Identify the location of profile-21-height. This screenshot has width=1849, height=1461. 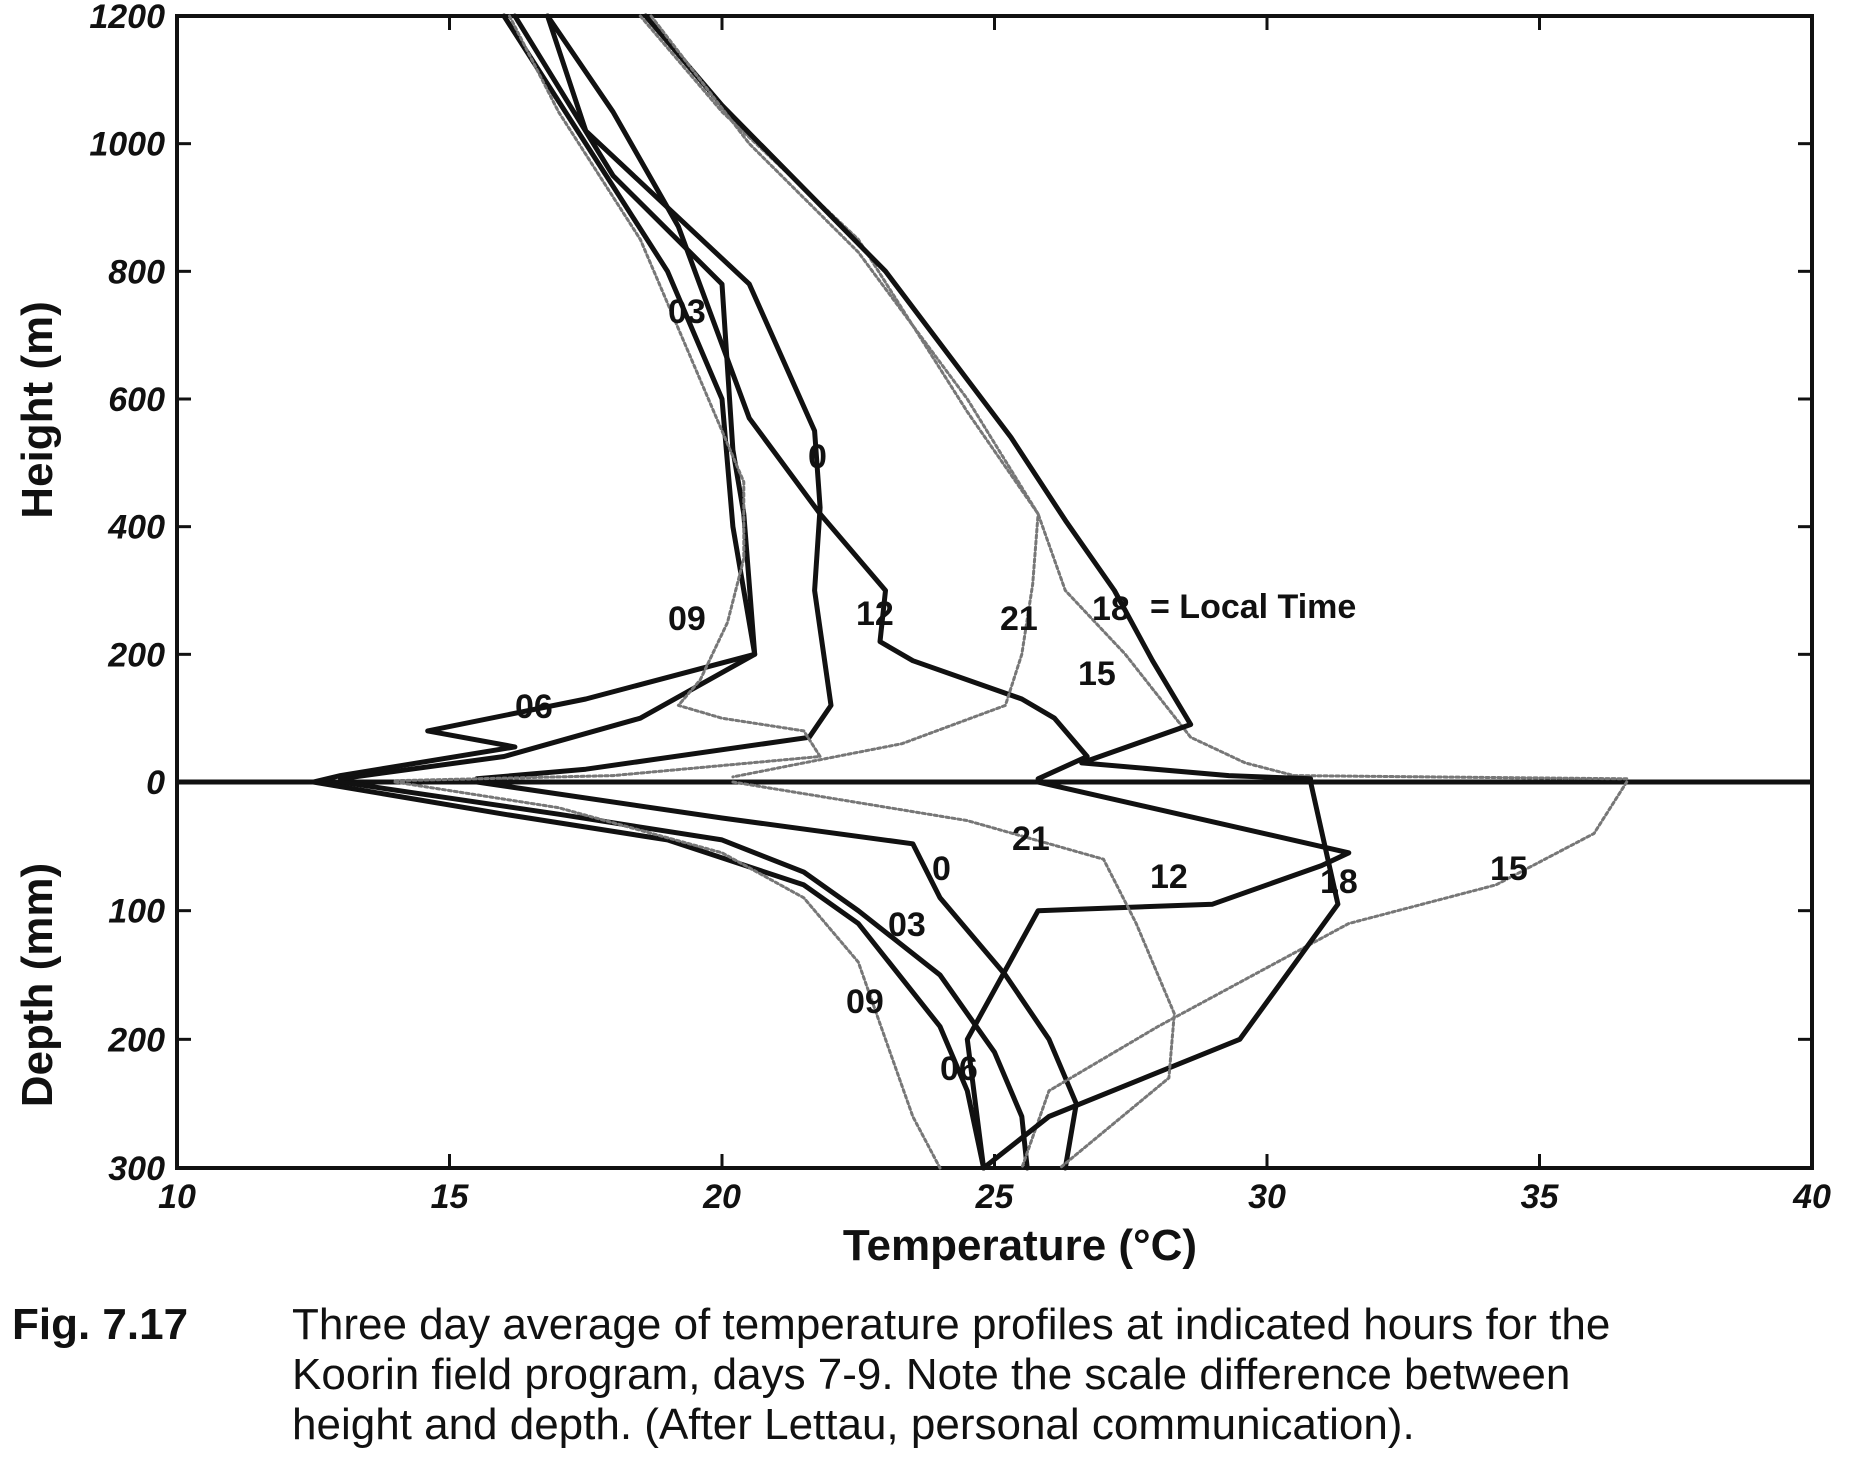
(844, 396).